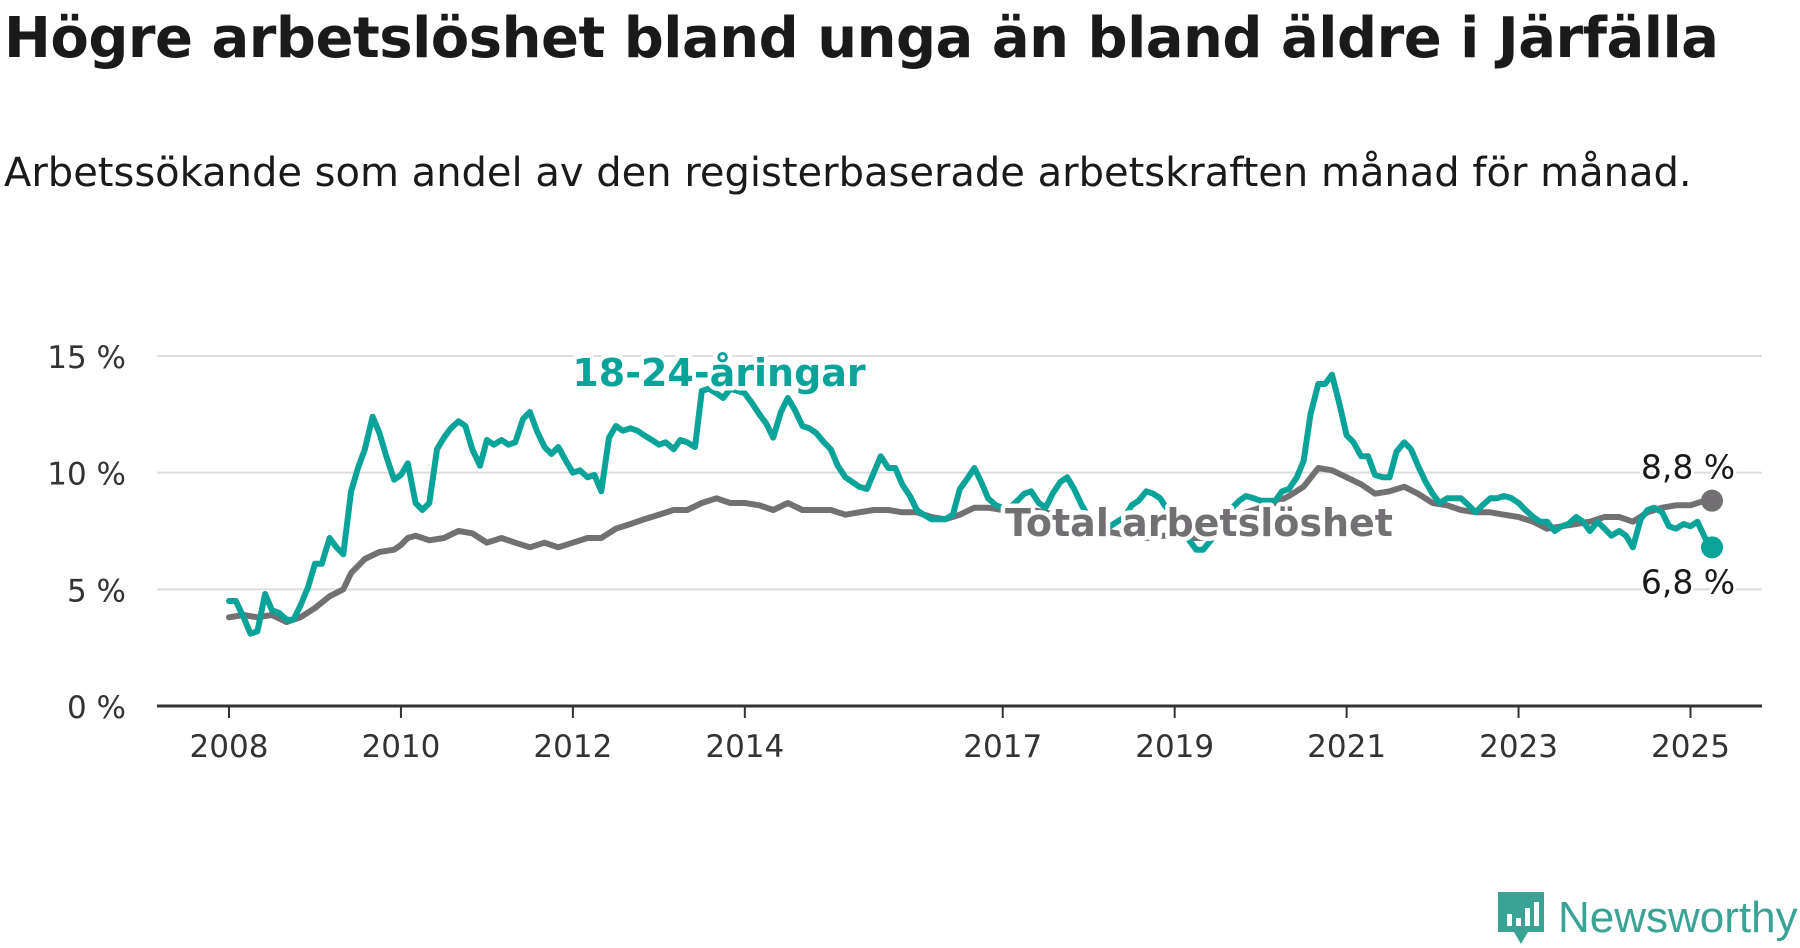 The image size is (1800, 948). What do you see at coordinates (1002, 747) in the screenshot?
I see `x-tick-label: 2017` at bounding box center [1002, 747].